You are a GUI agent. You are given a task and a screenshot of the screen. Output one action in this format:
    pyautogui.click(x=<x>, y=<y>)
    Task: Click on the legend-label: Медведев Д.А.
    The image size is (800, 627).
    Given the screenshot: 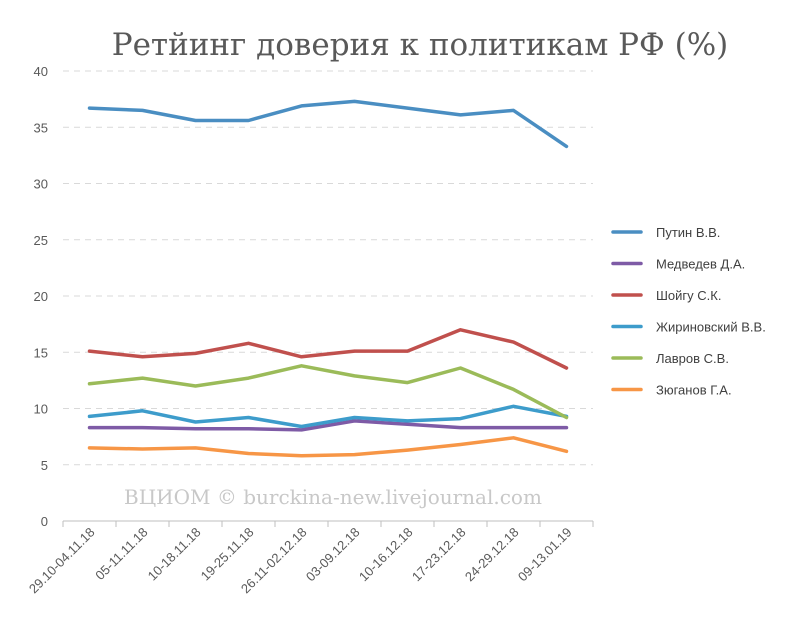 What is the action you would take?
    pyautogui.click(x=700, y=264)
    